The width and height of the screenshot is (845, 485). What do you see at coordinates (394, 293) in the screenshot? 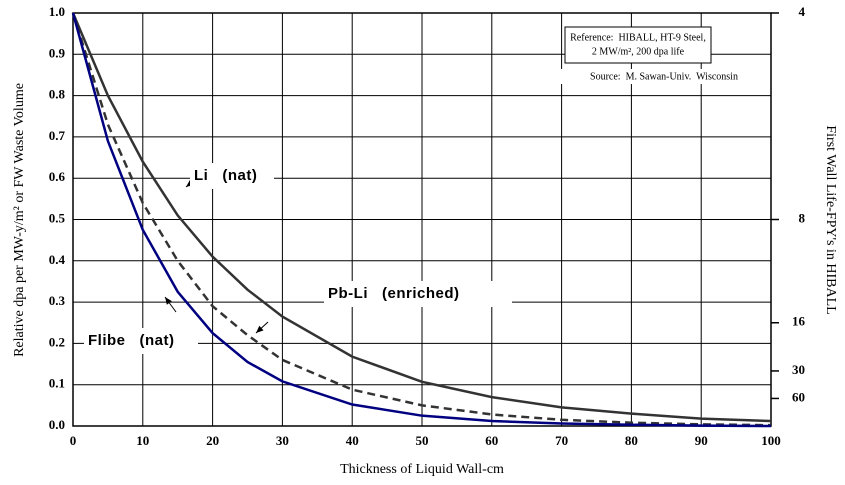
I see `series-label: Pb-Li (enriched)` at bounding box center [394, 293].